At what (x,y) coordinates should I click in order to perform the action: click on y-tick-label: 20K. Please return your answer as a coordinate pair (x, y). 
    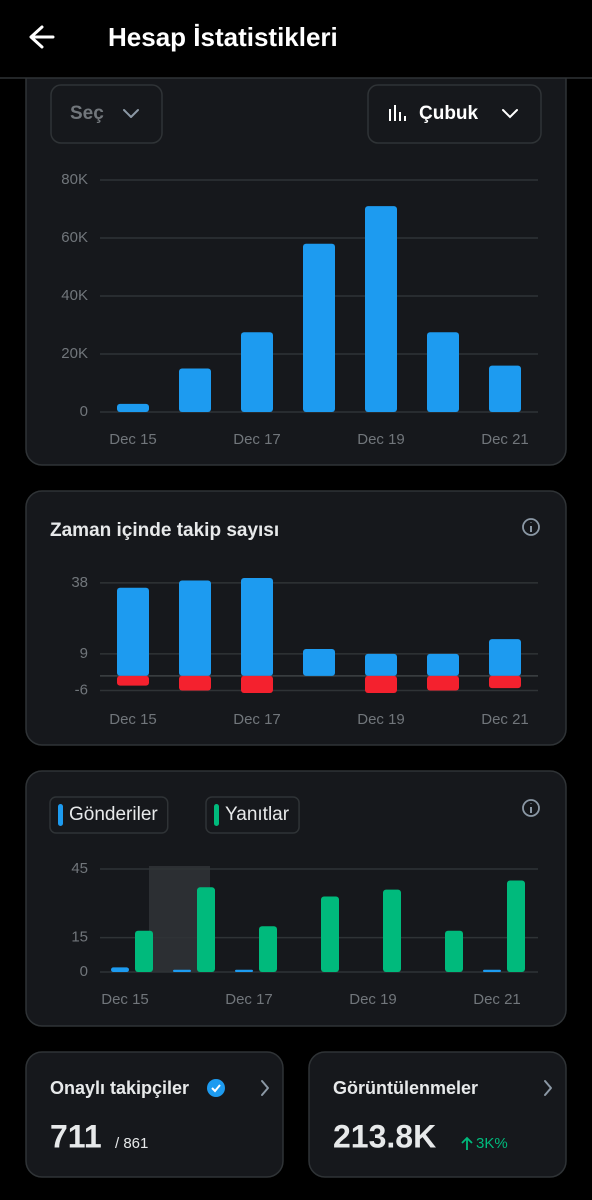
    Looking at the image, I should click on (74, 353).